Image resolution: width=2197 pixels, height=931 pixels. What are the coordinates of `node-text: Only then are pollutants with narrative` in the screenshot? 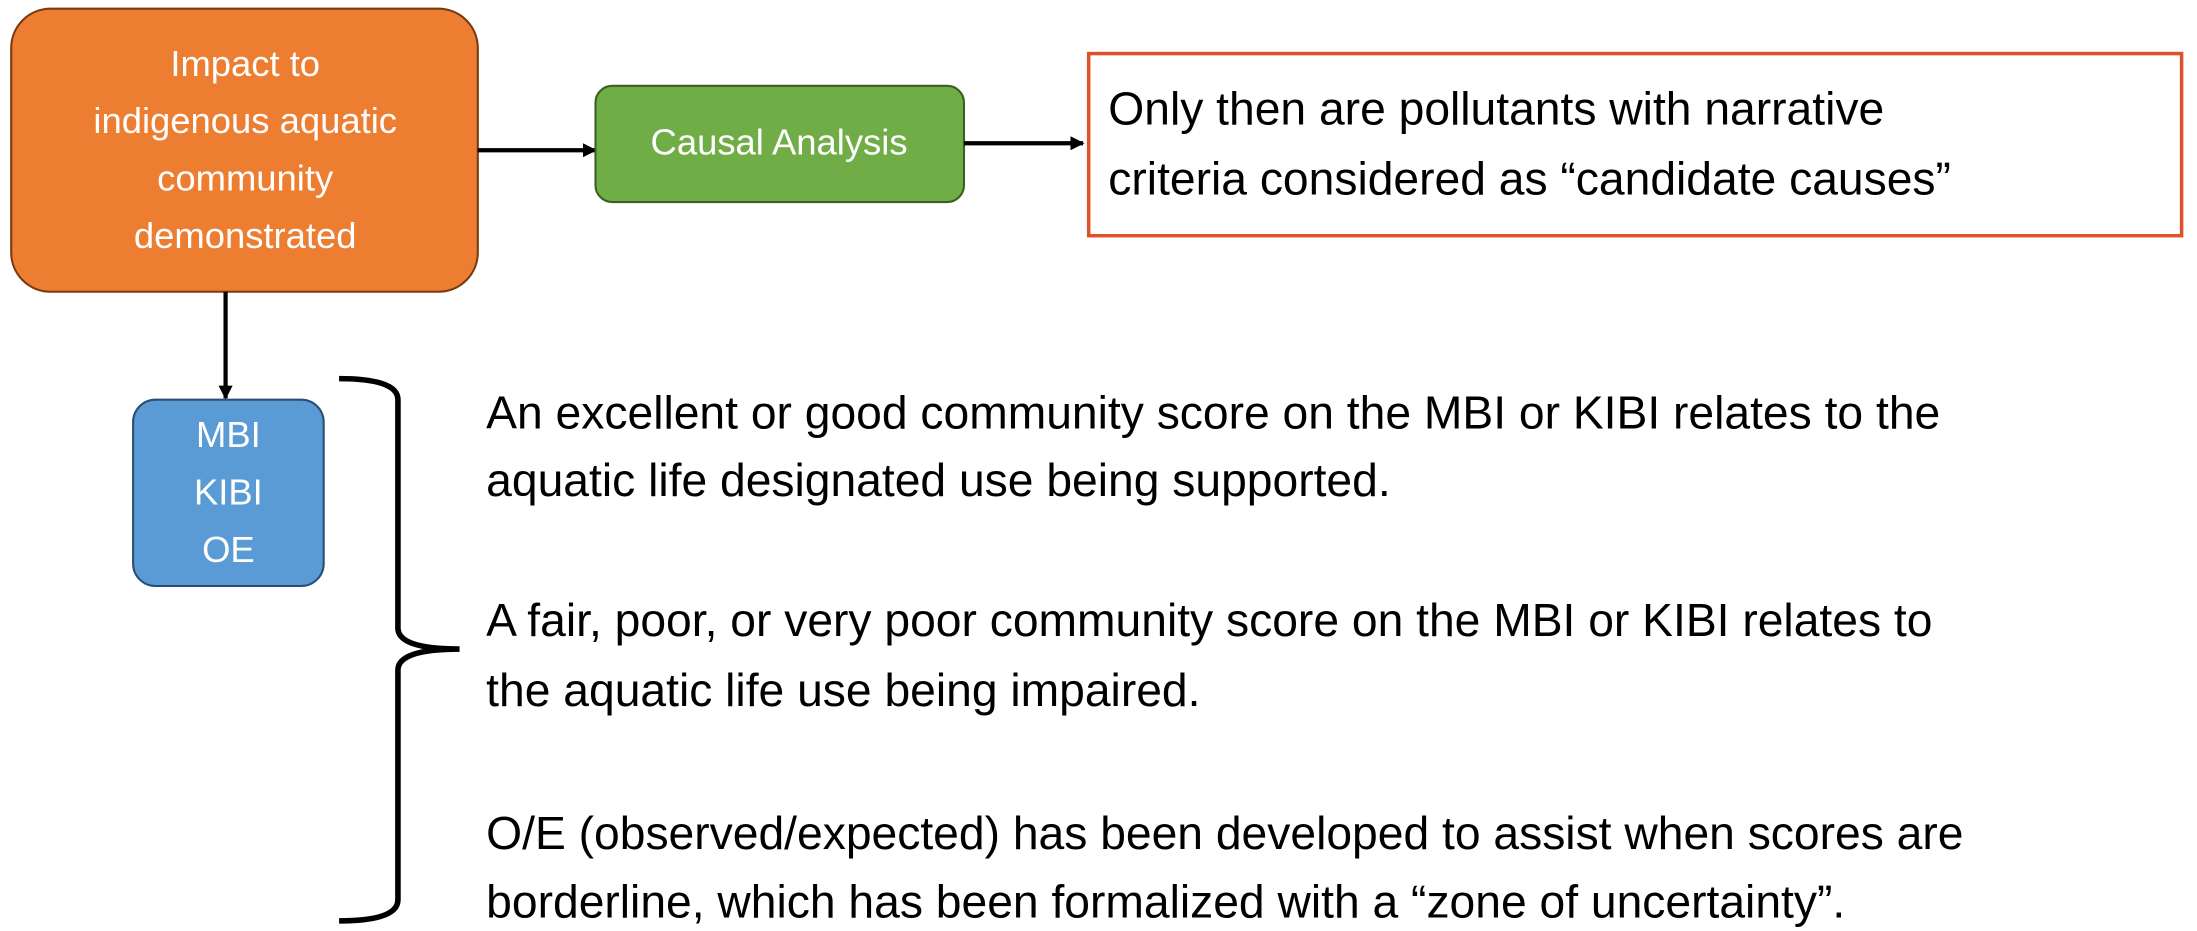 It's located at (1496, 109).